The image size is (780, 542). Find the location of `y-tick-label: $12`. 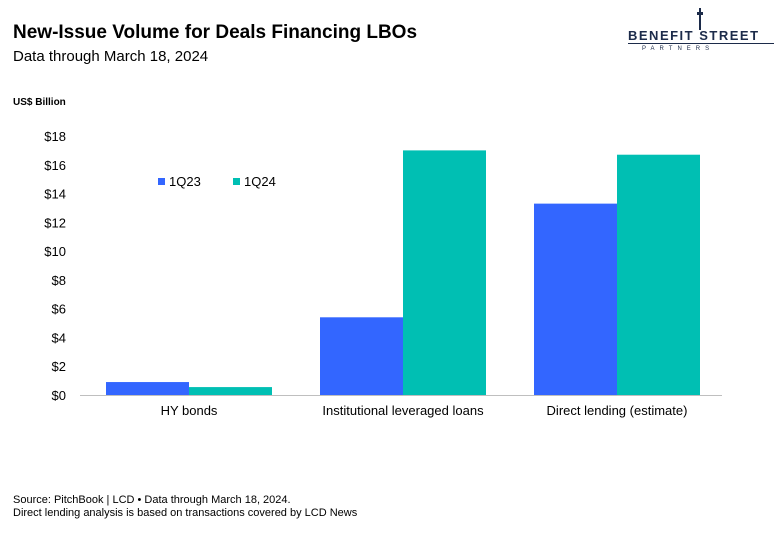

y-tick-label: $12 is located at coordinates (55, 222).